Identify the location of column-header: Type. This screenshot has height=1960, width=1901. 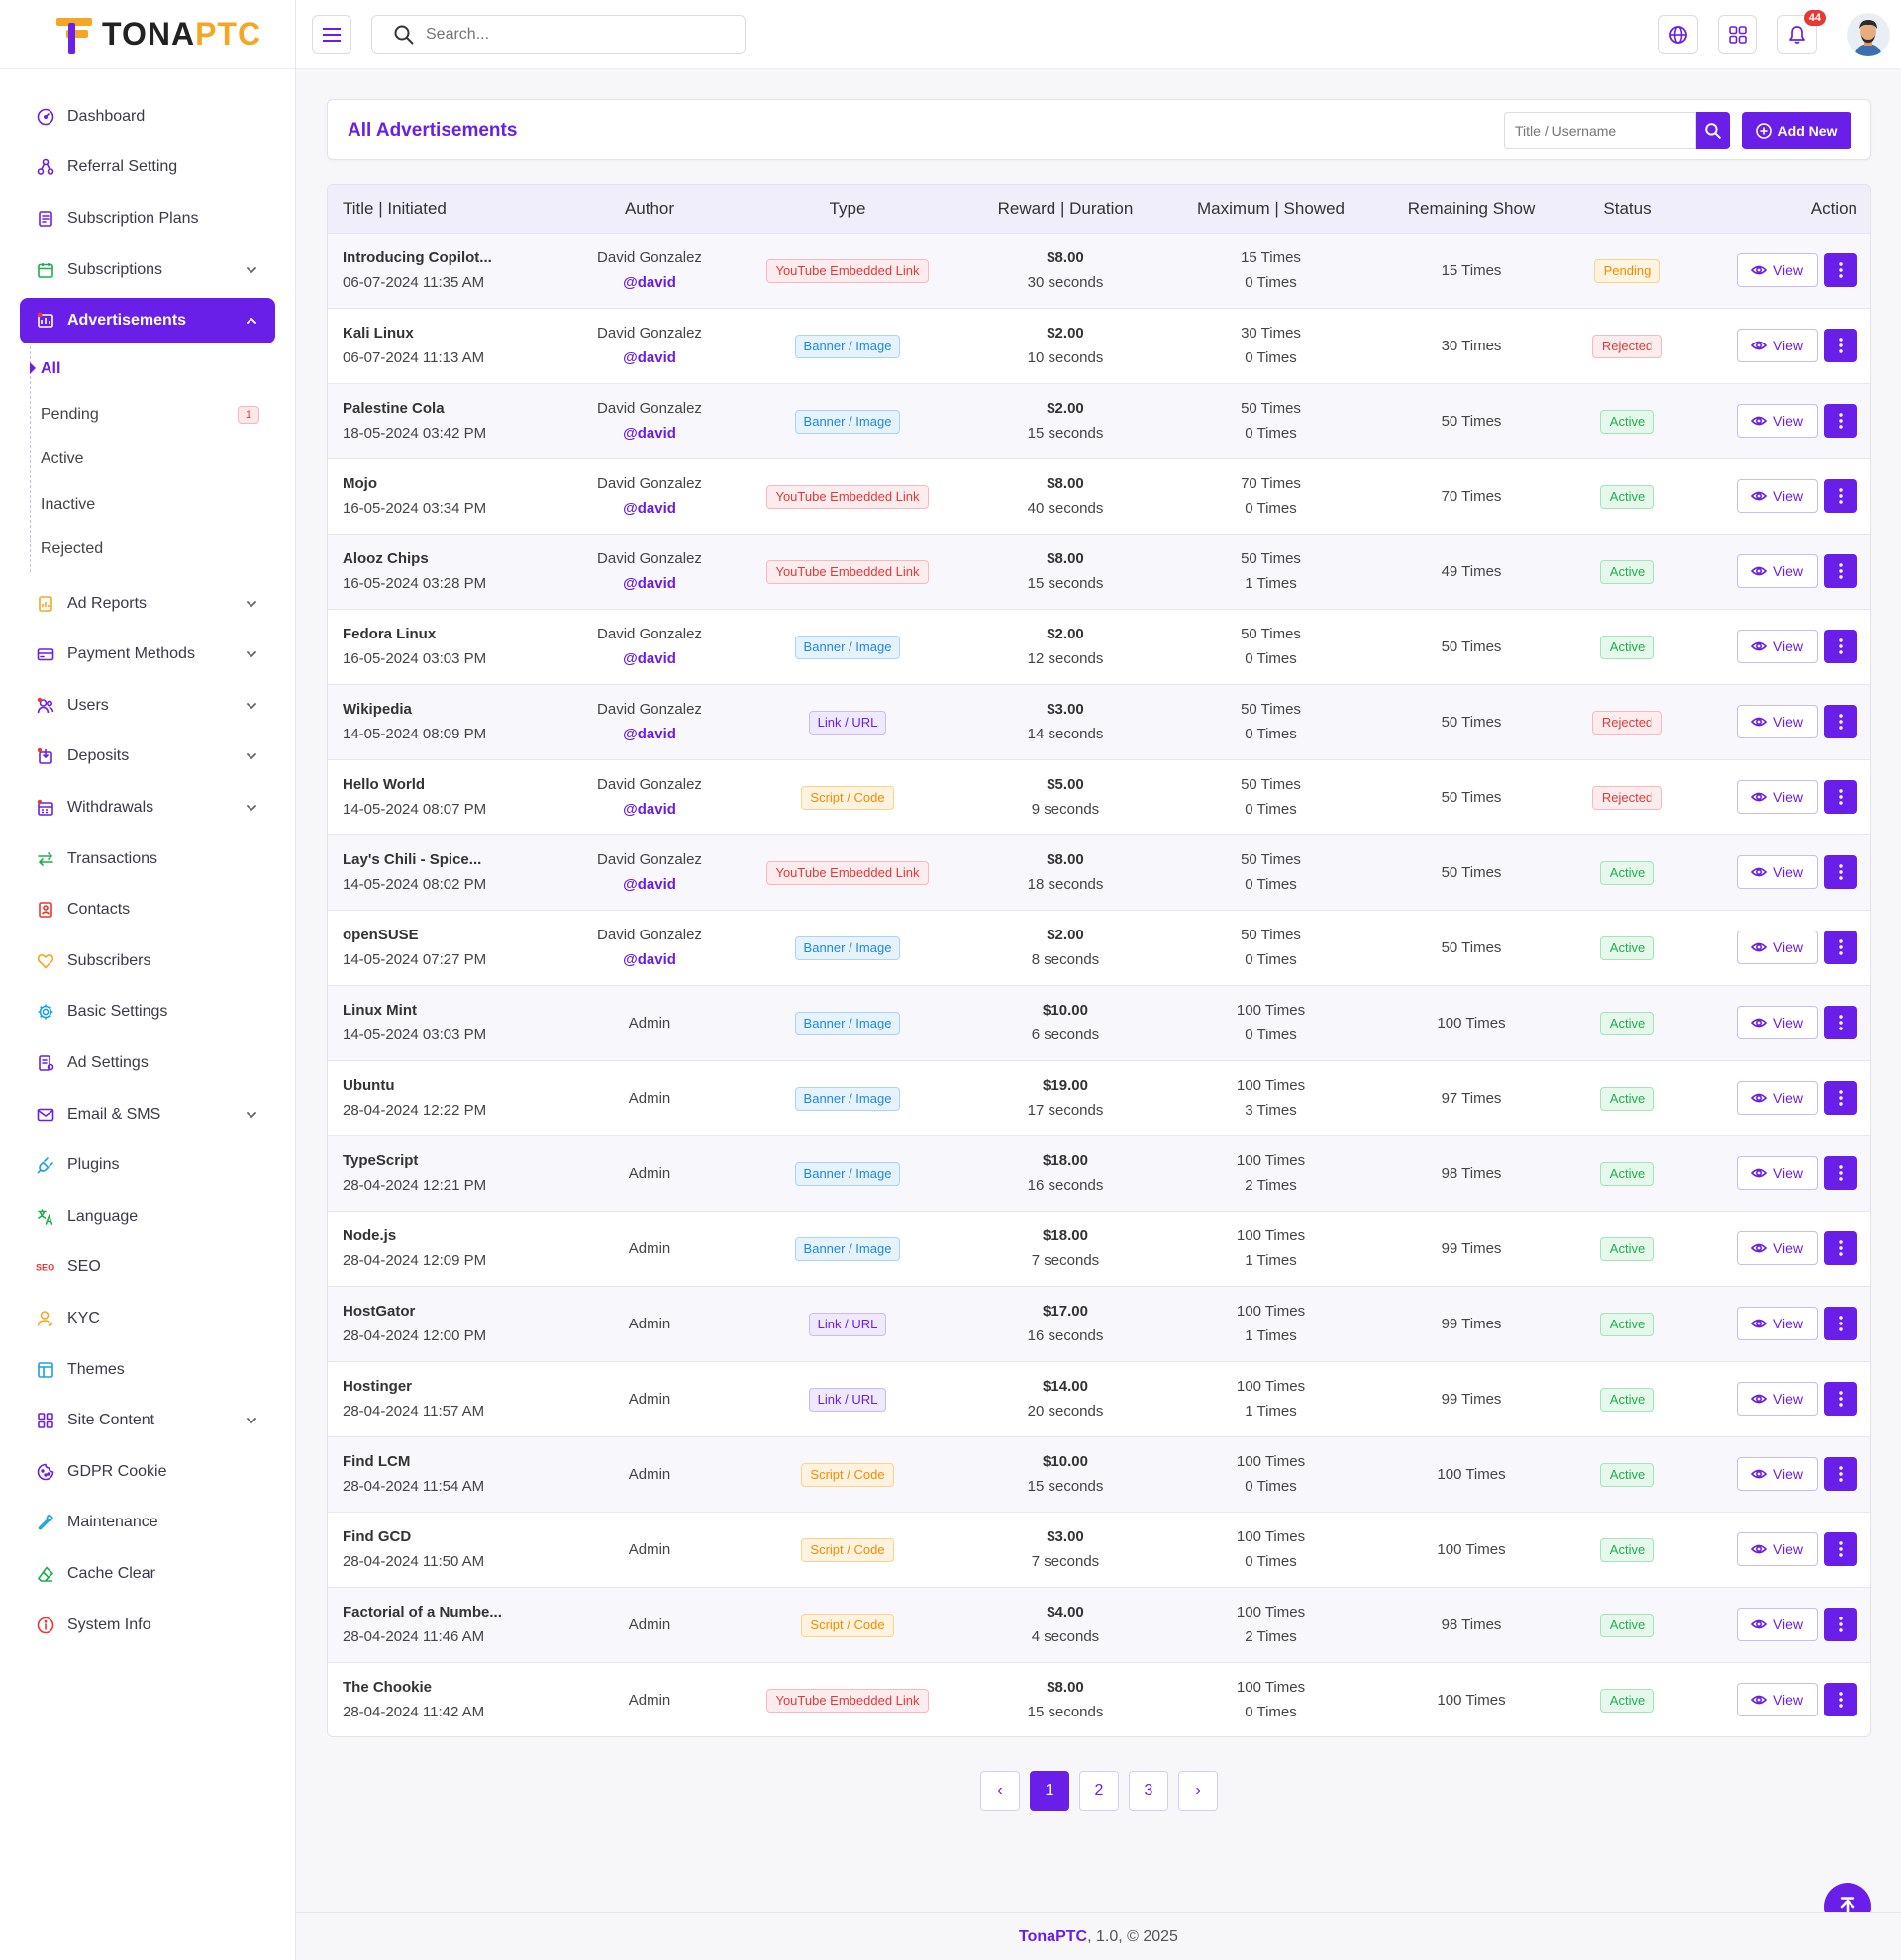
(847, 208).